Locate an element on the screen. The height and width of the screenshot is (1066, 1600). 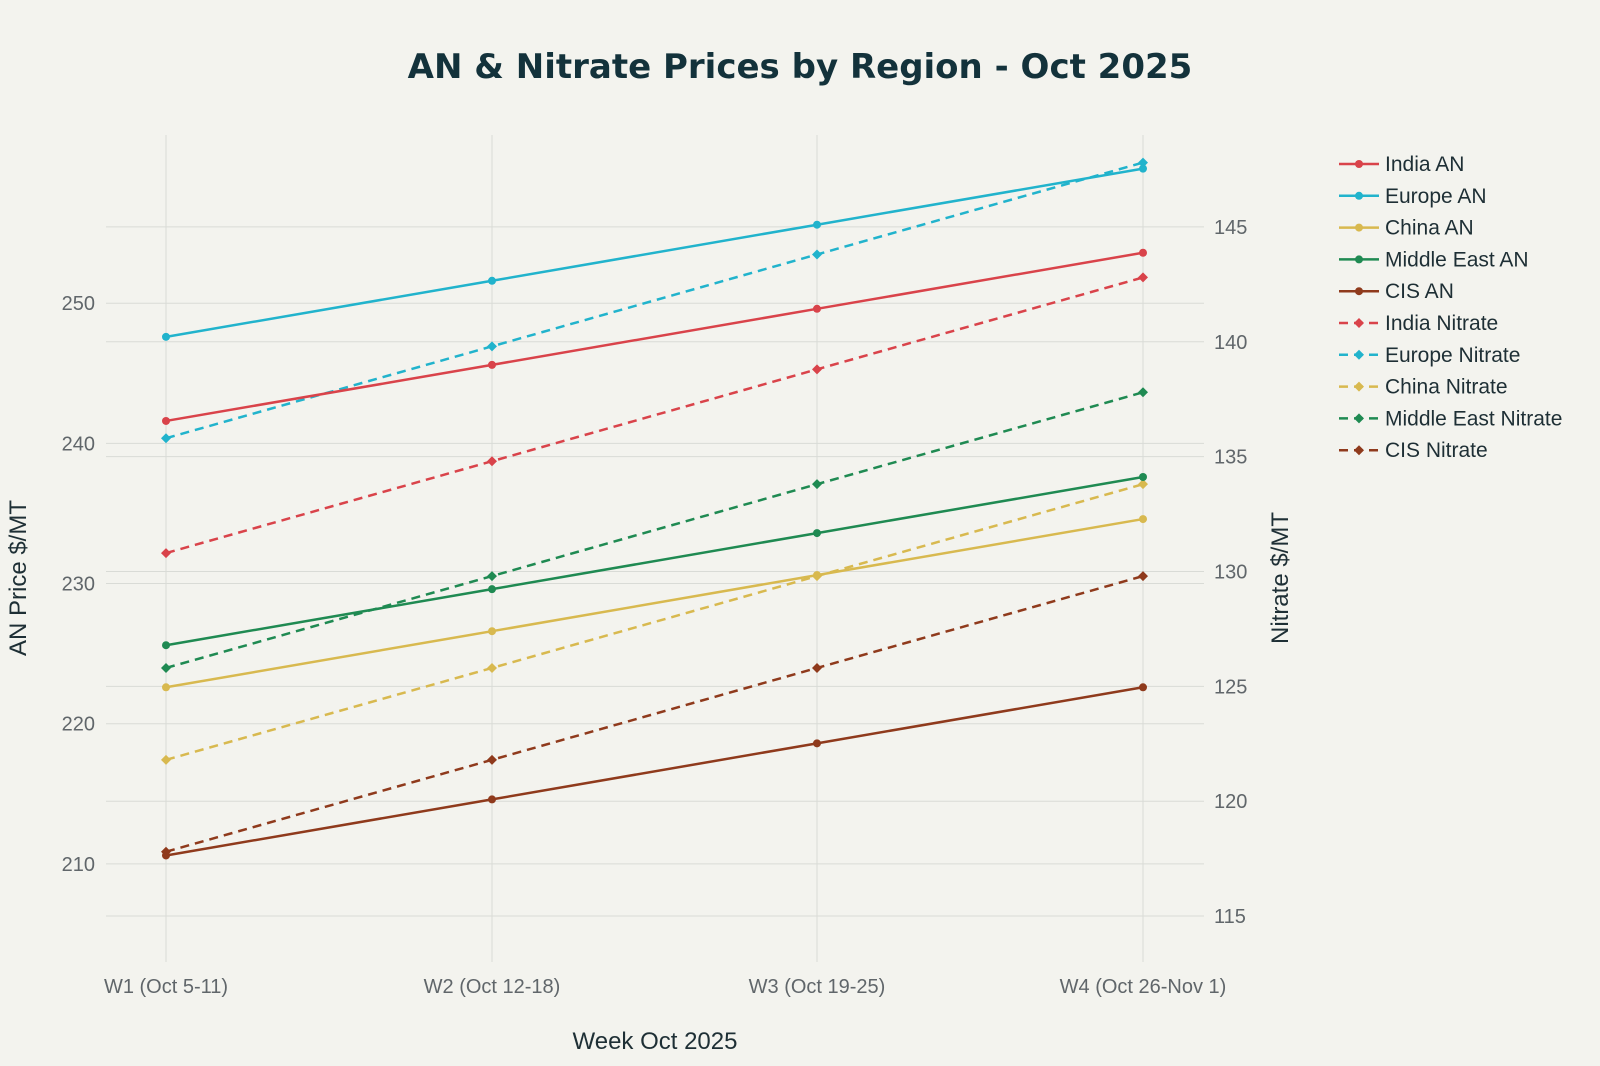
left-axis-ticks: 210 220 230 240 250 is located at coordinates (78, 584).